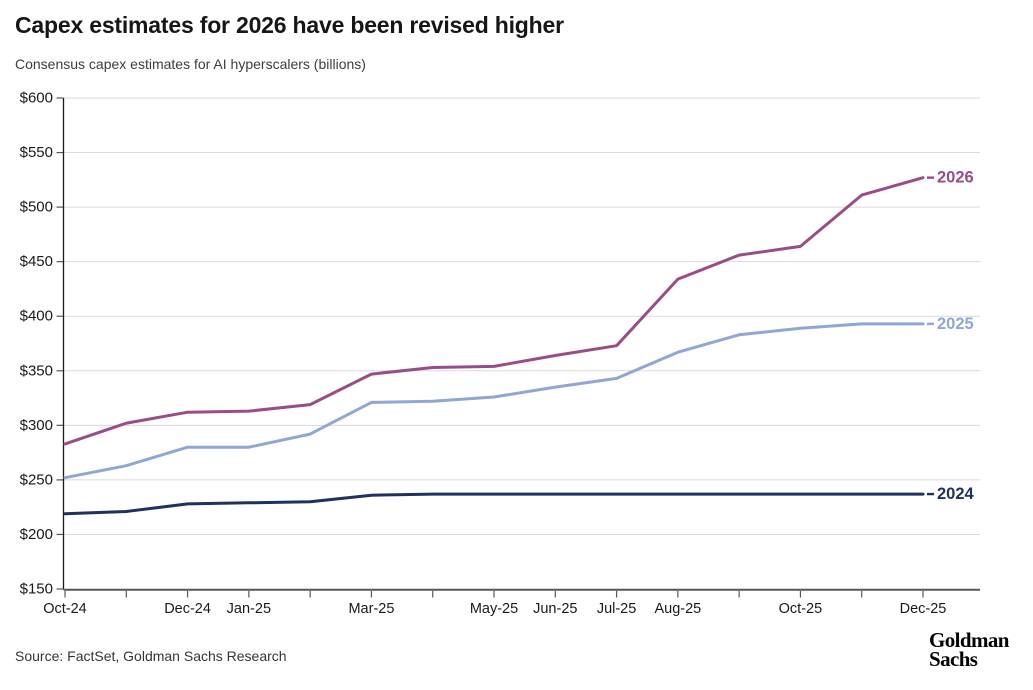  Describe the element at coordinates (956, 494) in the screenshot. I see `series-label-2024: 2024` at that location.